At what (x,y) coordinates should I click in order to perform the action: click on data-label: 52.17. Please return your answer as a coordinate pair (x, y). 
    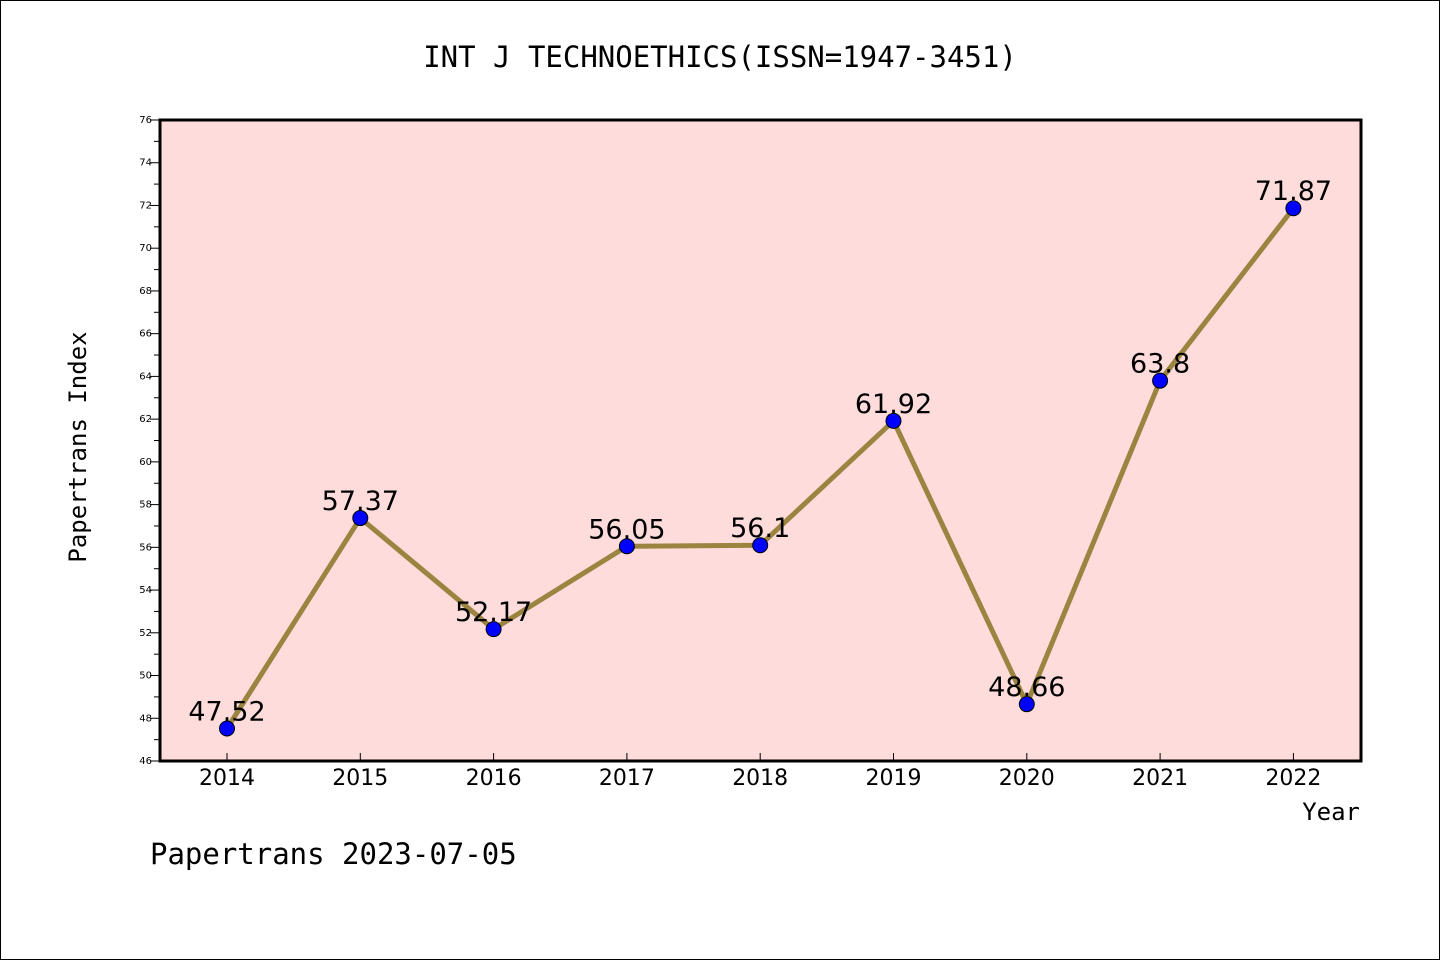
    Looking at the image, I should click on (493, 612).